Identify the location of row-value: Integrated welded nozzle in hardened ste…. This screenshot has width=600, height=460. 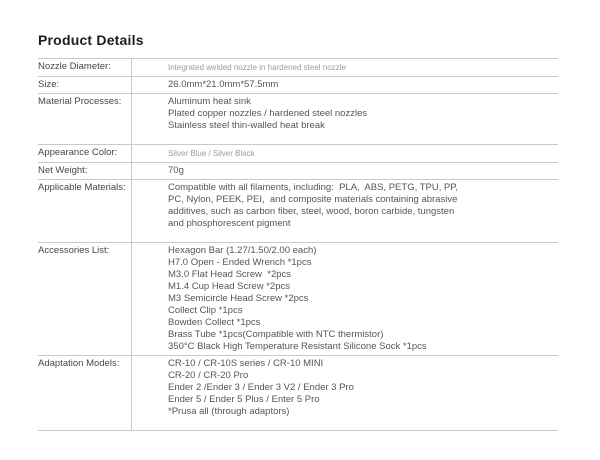
(345, 67).